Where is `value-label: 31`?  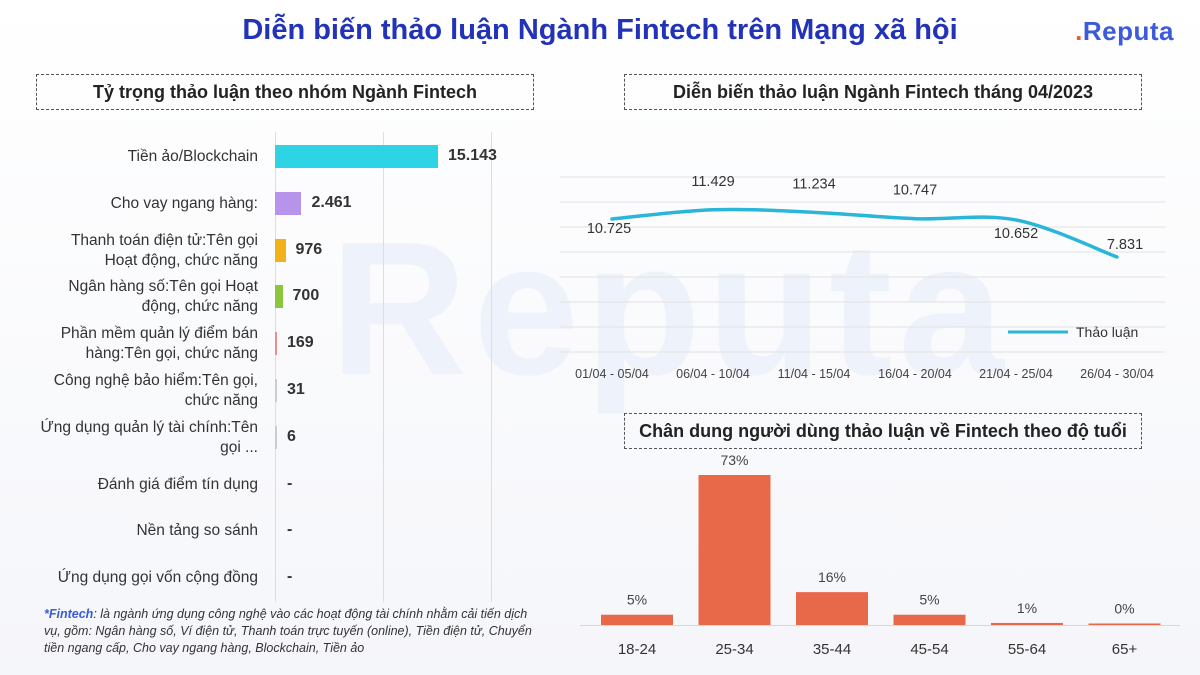
value-label: 31 is located at coordinates (296, 389).